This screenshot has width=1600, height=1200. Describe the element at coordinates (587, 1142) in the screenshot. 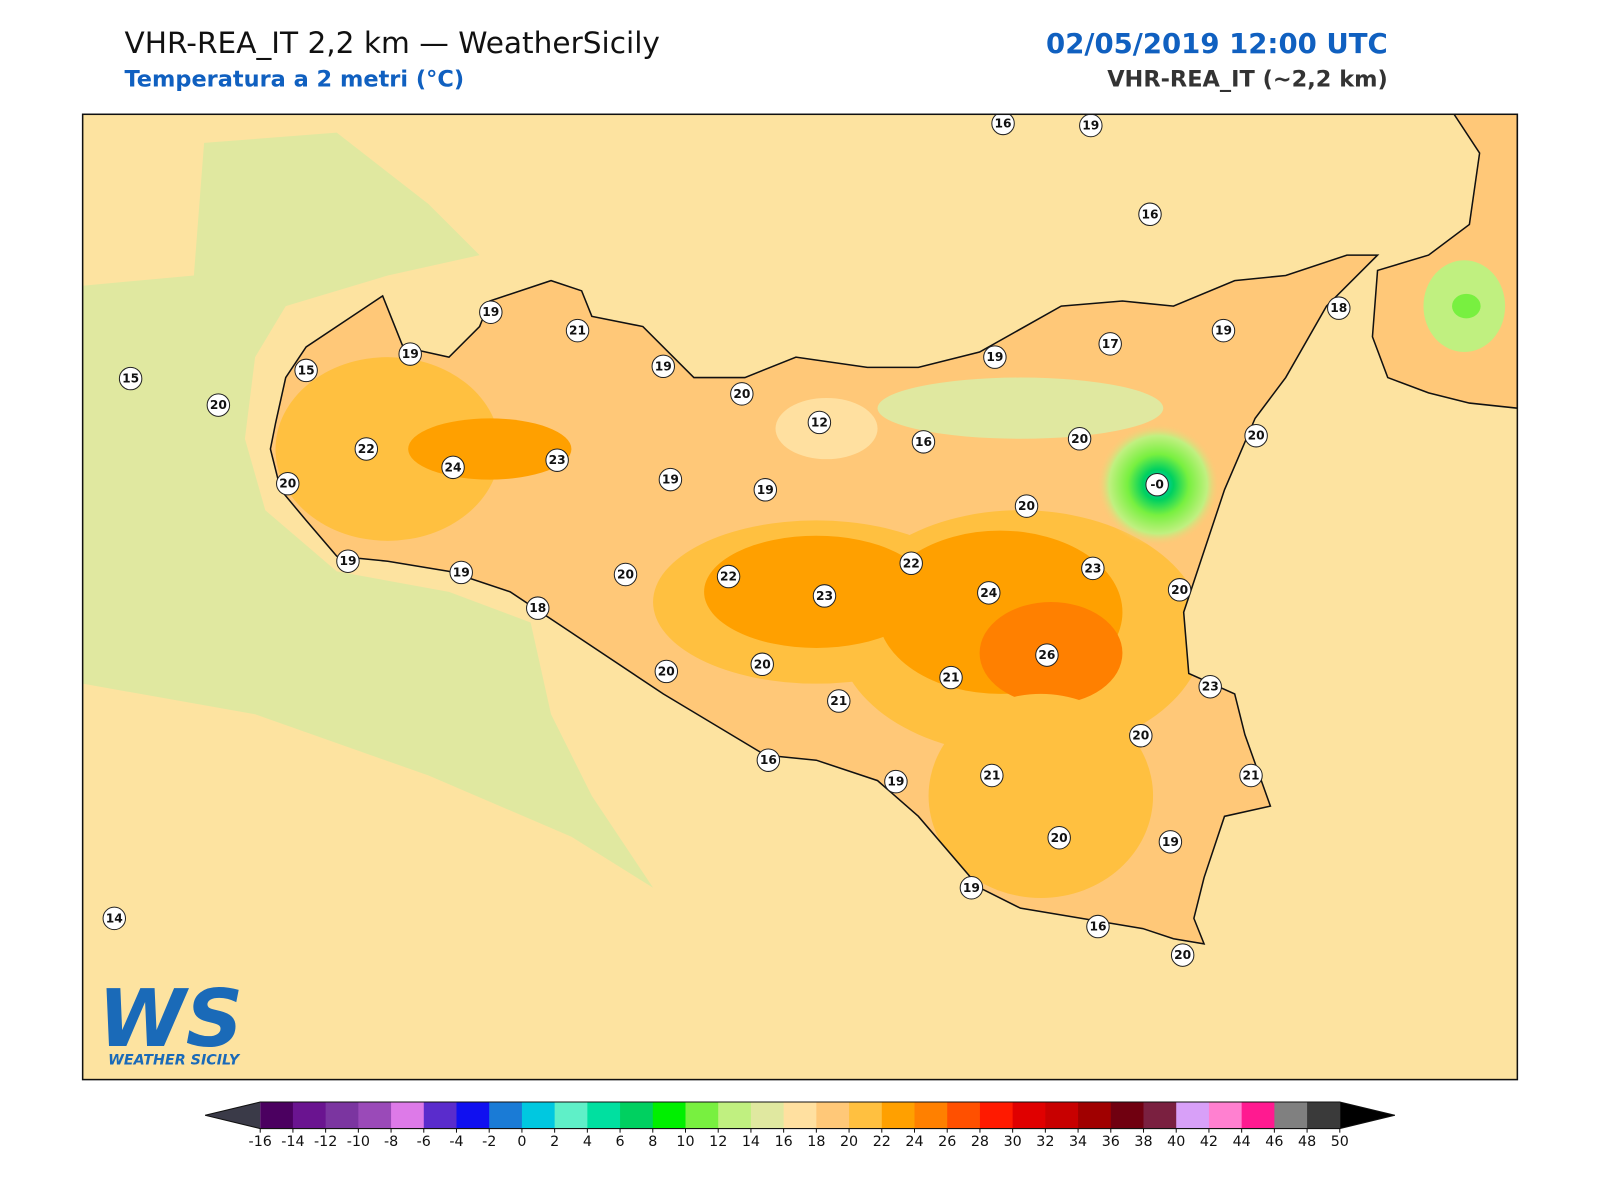

I see `colorbar-tick-label: 4` at that location.